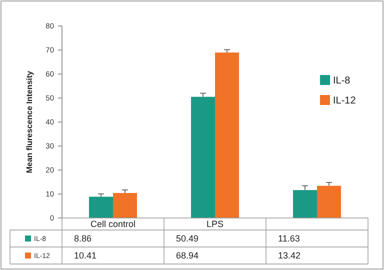 This screenshot has height=270, width=384. I want to click on y-axis-title: Mean flurescence Intensity, so click(29, 122).